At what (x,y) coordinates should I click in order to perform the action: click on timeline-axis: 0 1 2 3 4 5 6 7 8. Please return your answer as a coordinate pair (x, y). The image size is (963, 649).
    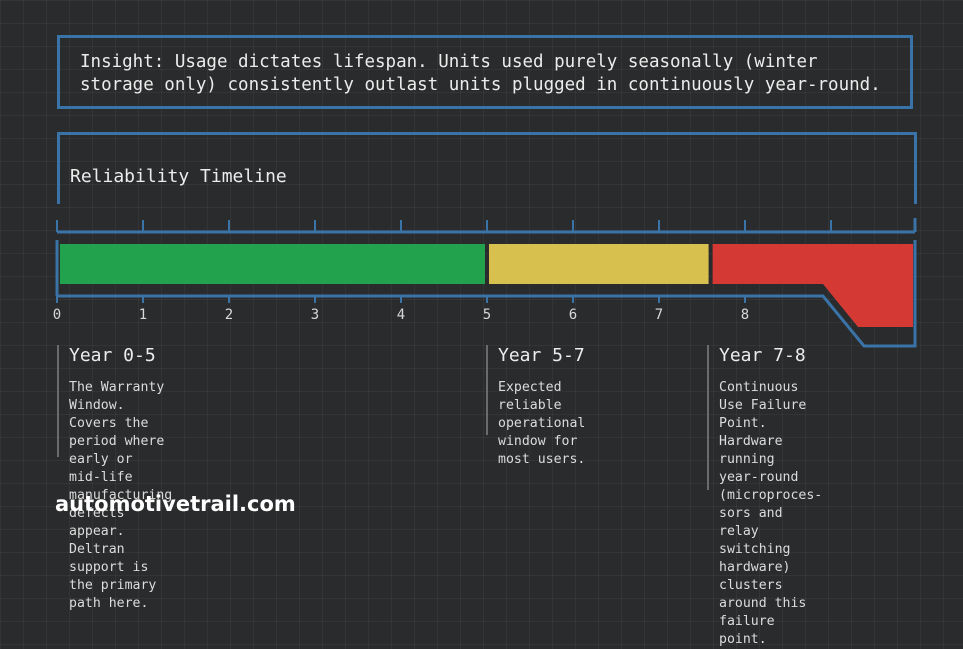
    Looking at the image, I should click on (485, 294).